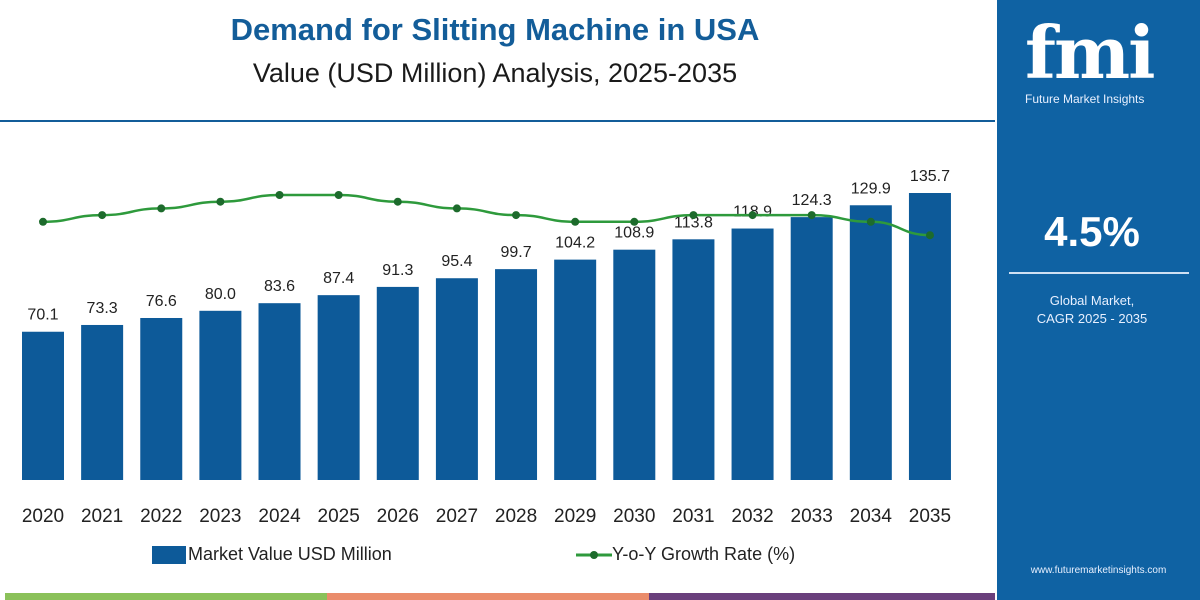 The image size is (1200, 600). What do you see at coordinates (812, 516) in the screenshot?
I see `x-tick-2033: 2033` at bounding box center [812, 516].